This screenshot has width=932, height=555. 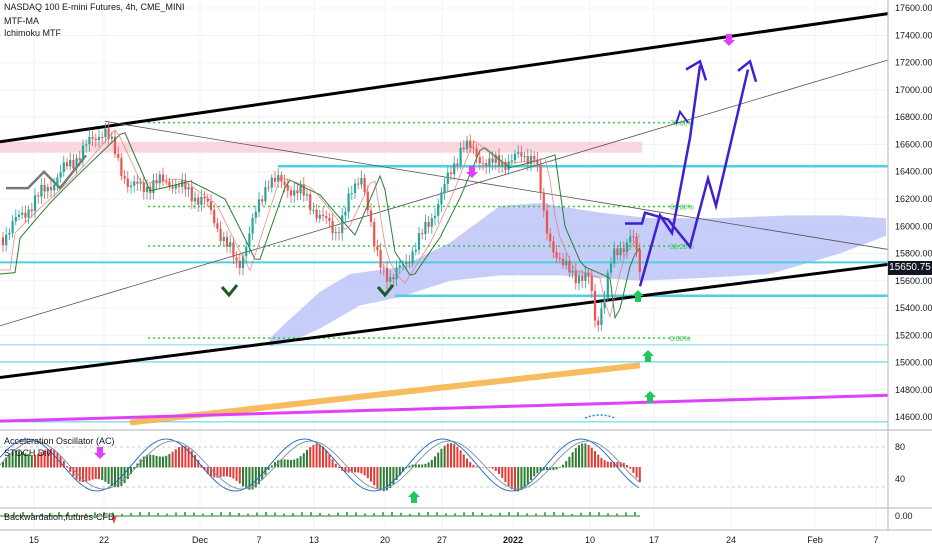 I want to click on indicator-mtf-ma: MTF-MA, so click(x=21, y=21).